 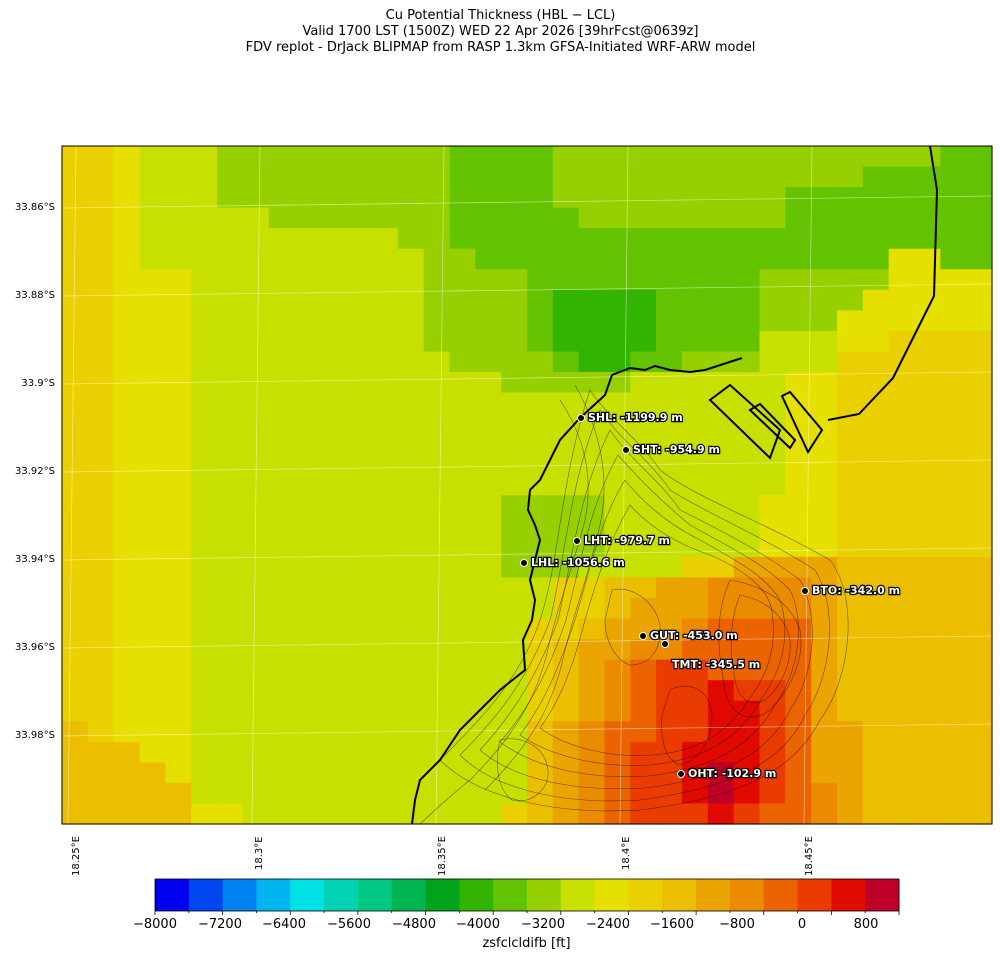 I want to click on station-label-shl: SHL: -1199.9 m, so click(x=635, y=417).